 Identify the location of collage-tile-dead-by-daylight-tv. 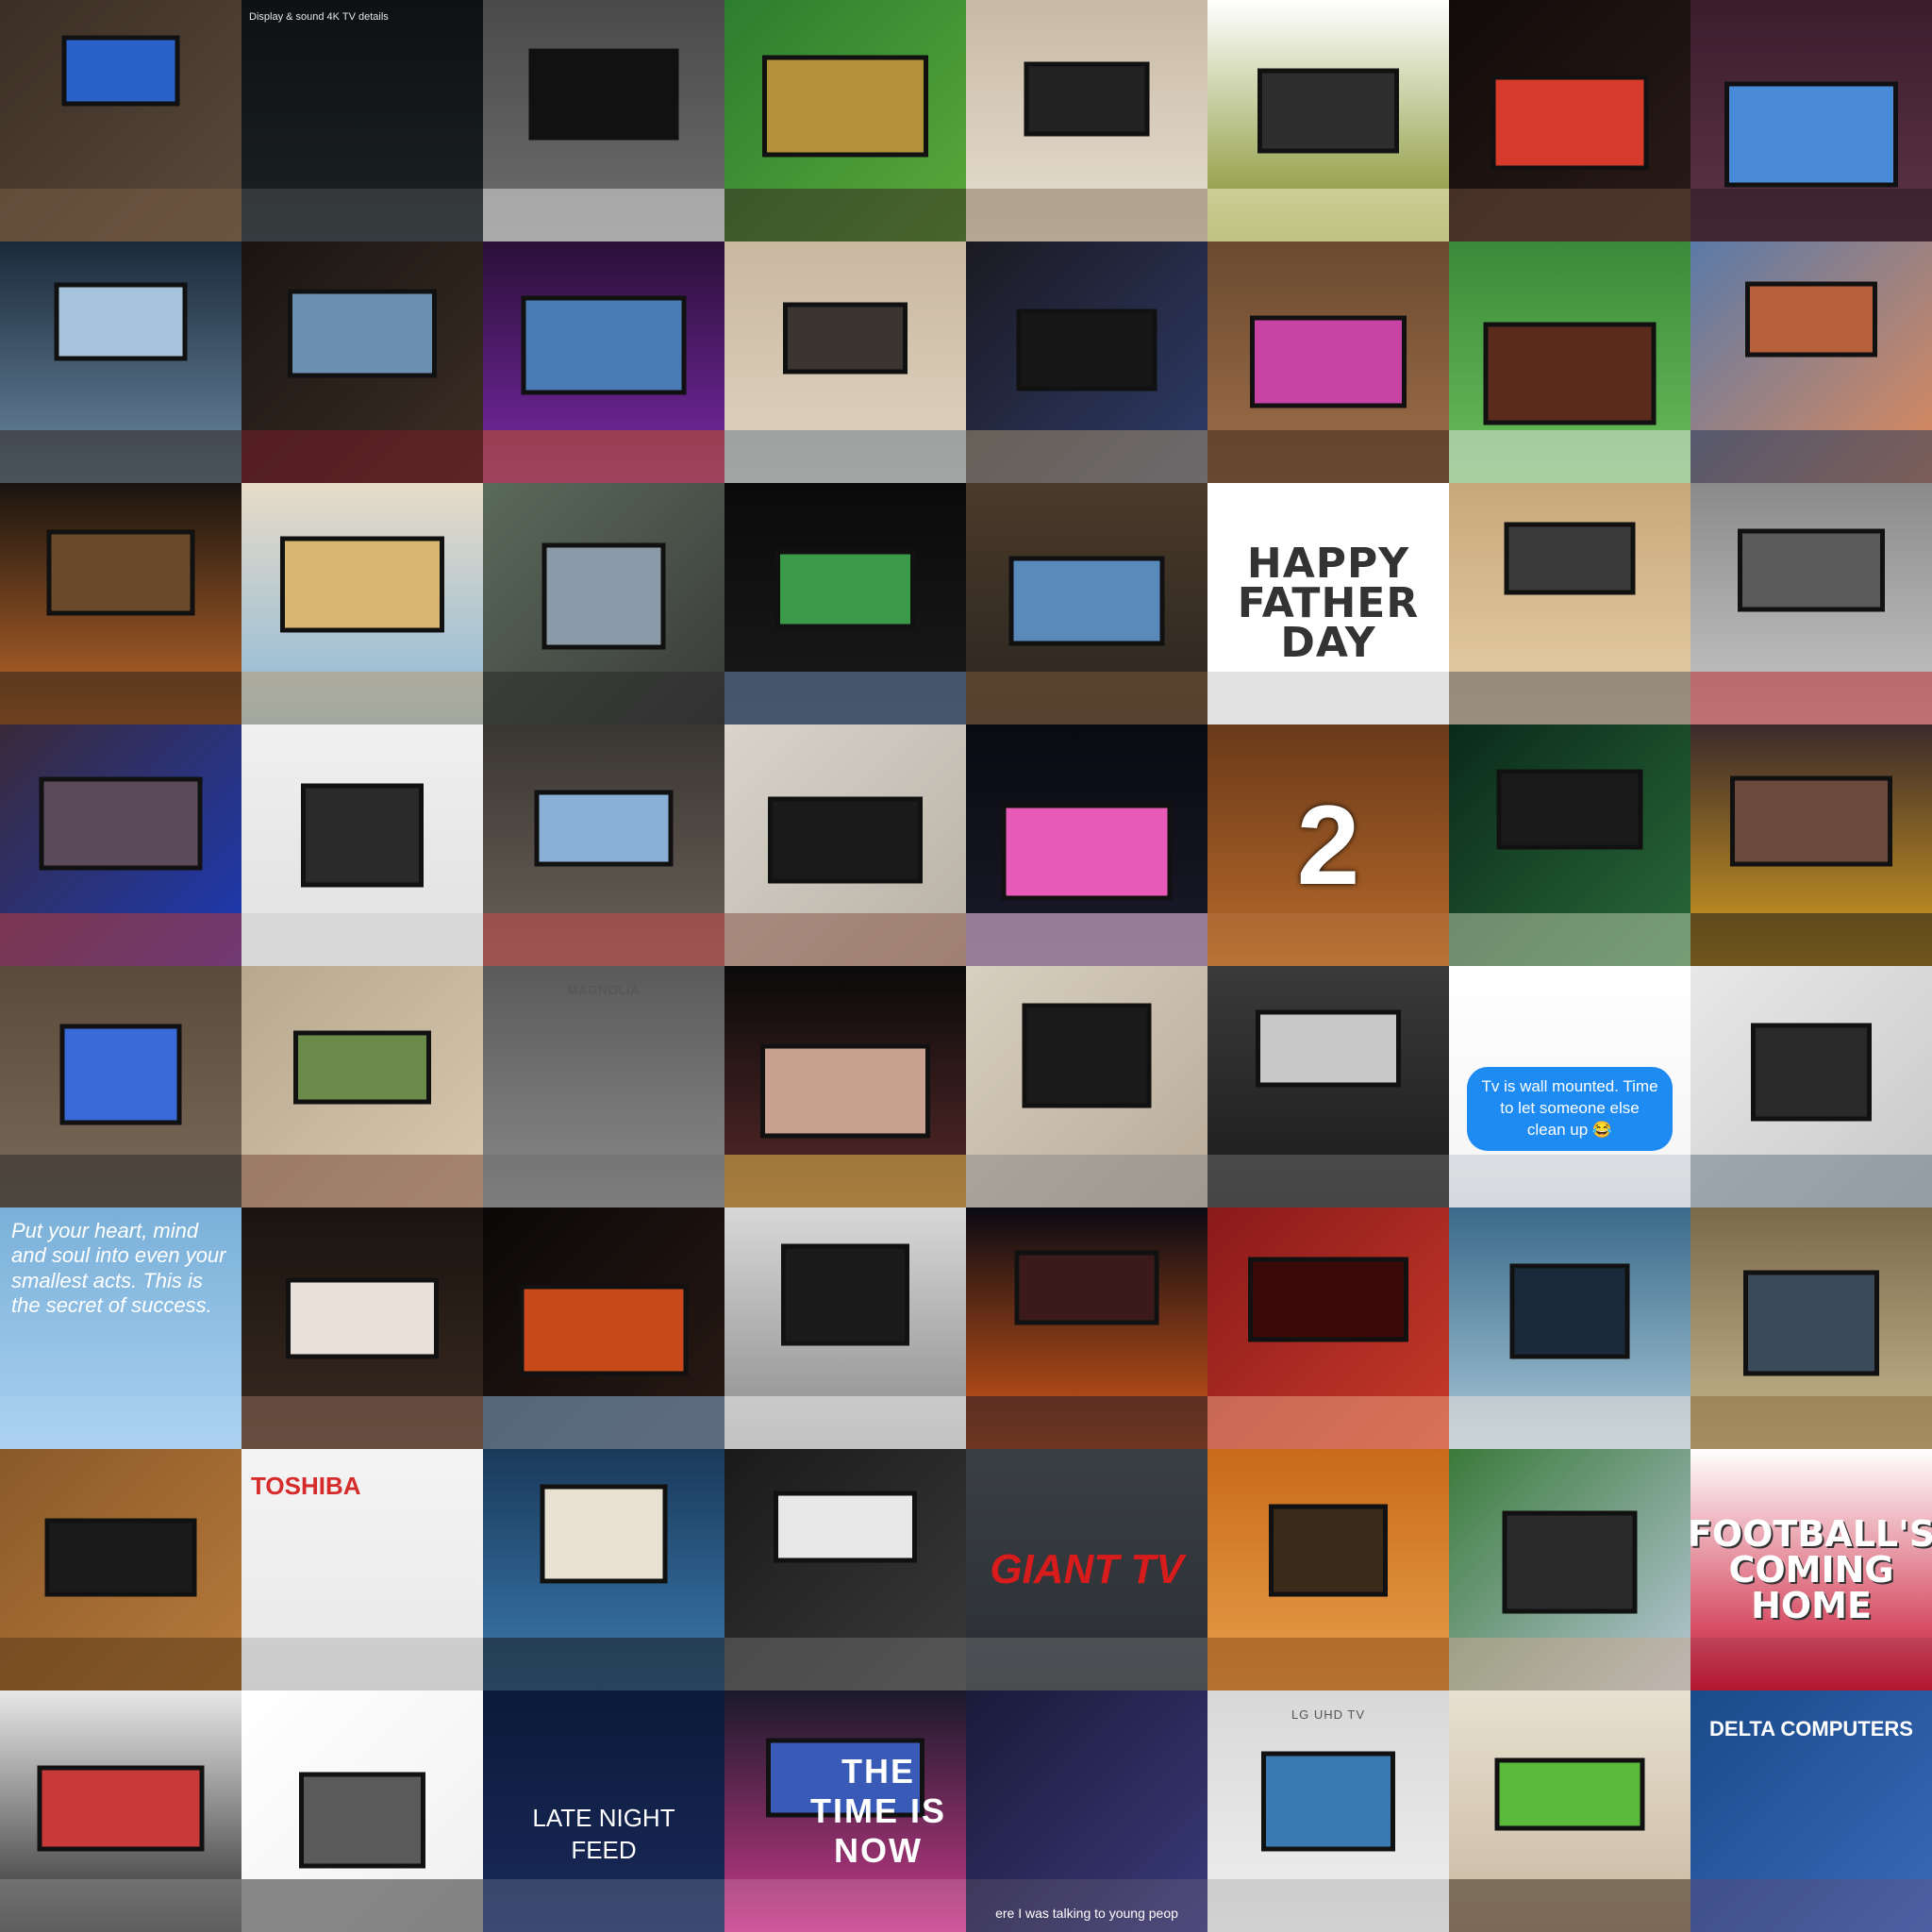
(1087, 363).